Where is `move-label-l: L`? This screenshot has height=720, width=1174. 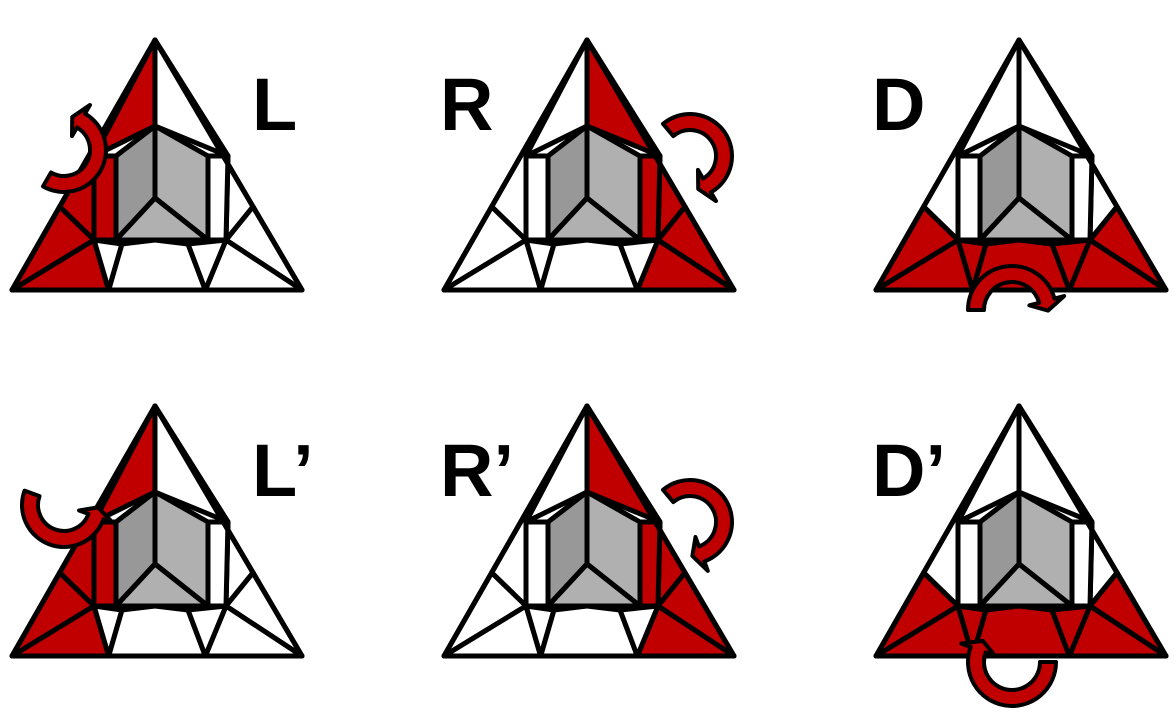
move-label-l: L is located at coordinates (274, 104).